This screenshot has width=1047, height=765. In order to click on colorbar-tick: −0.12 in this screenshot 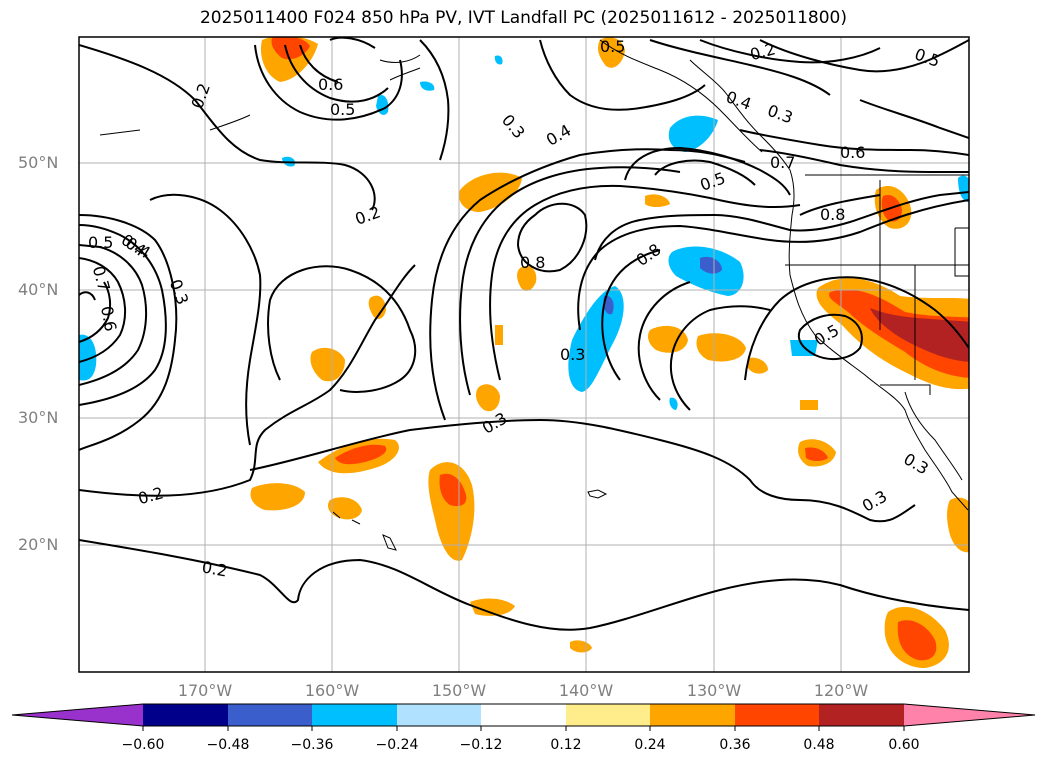, I will do `click(481, 745)`.